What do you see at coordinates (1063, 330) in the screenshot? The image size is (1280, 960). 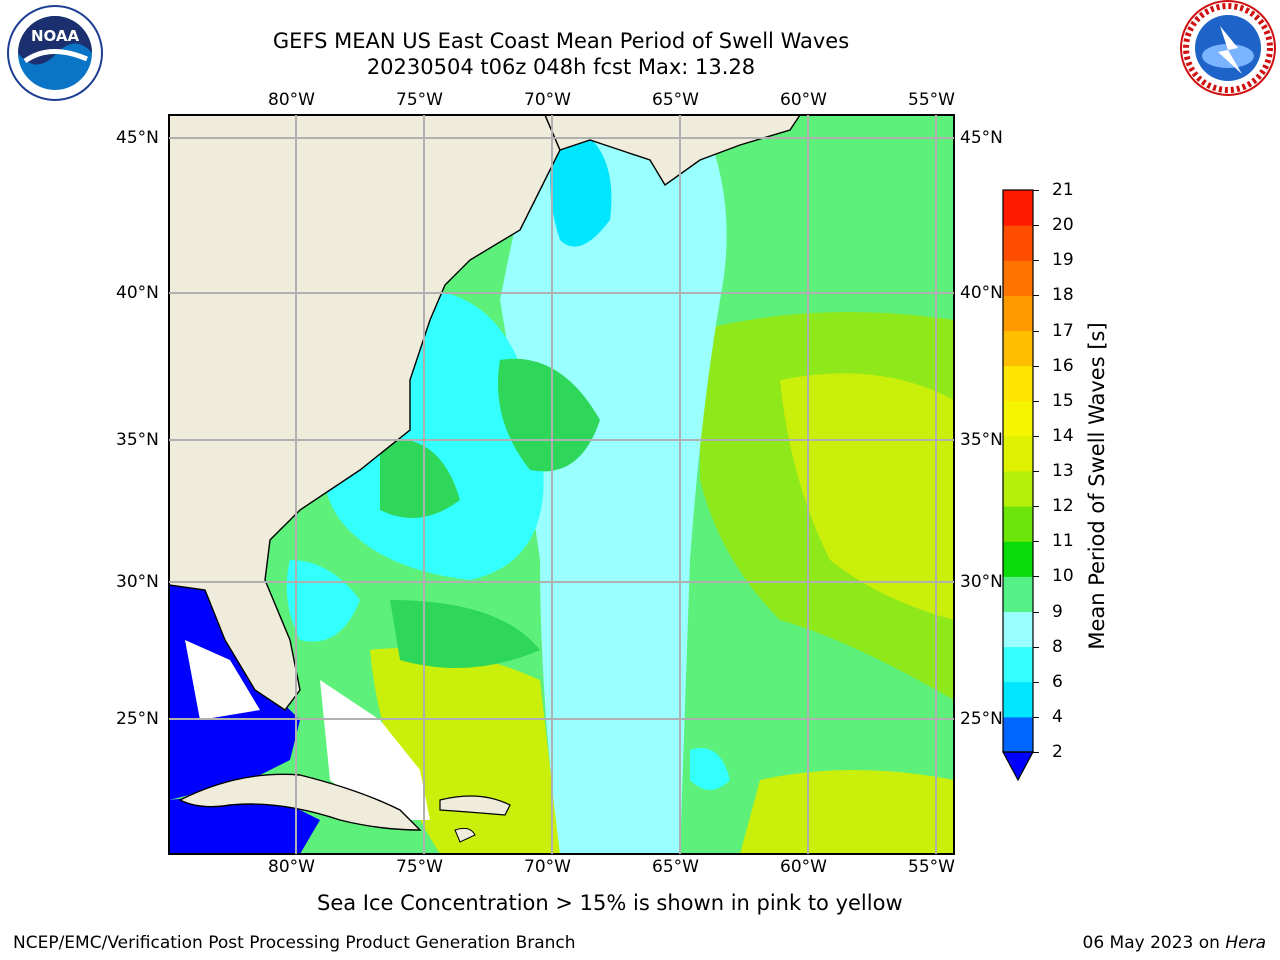 I see `colorbar-tick-label: 17` at bounding box center [1063, 330].